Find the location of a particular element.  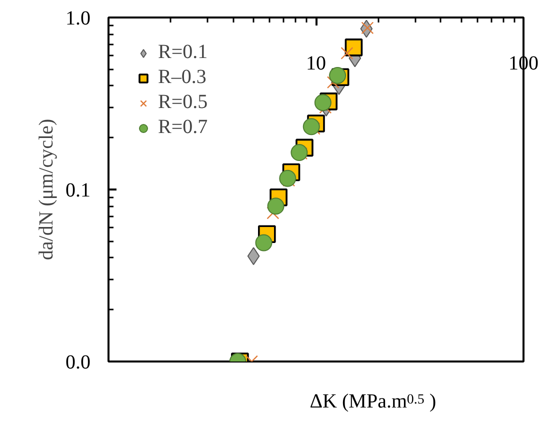

legend-label: R=0.1 is located at coordinates (183, 52).